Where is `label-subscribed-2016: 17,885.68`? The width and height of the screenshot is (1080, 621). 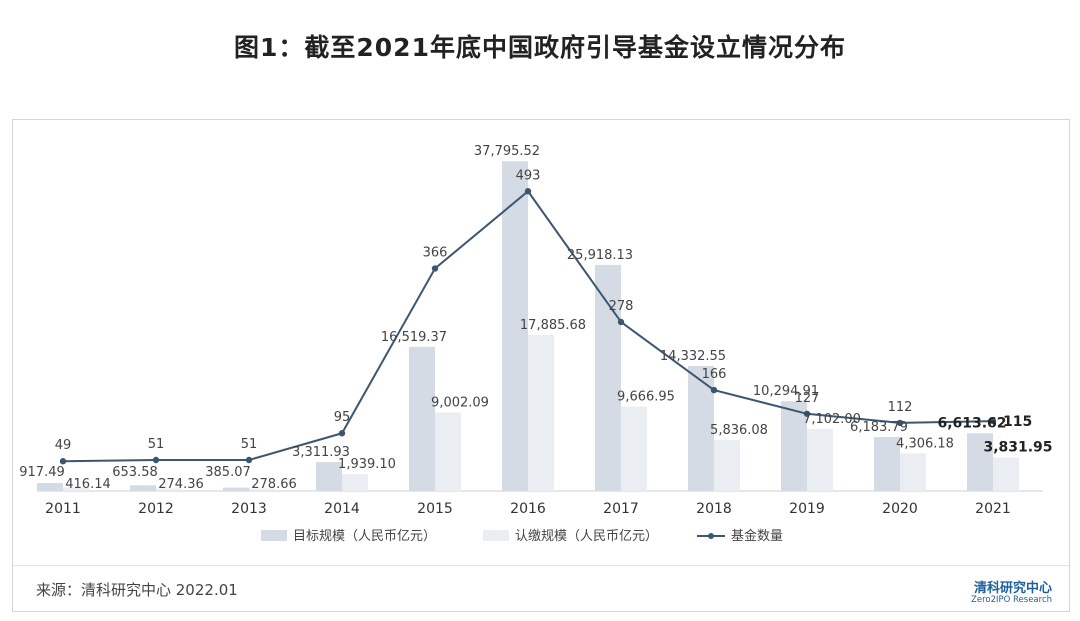
label-subscribed-2016: 17,885.68 is located at coordinates (553, 325).